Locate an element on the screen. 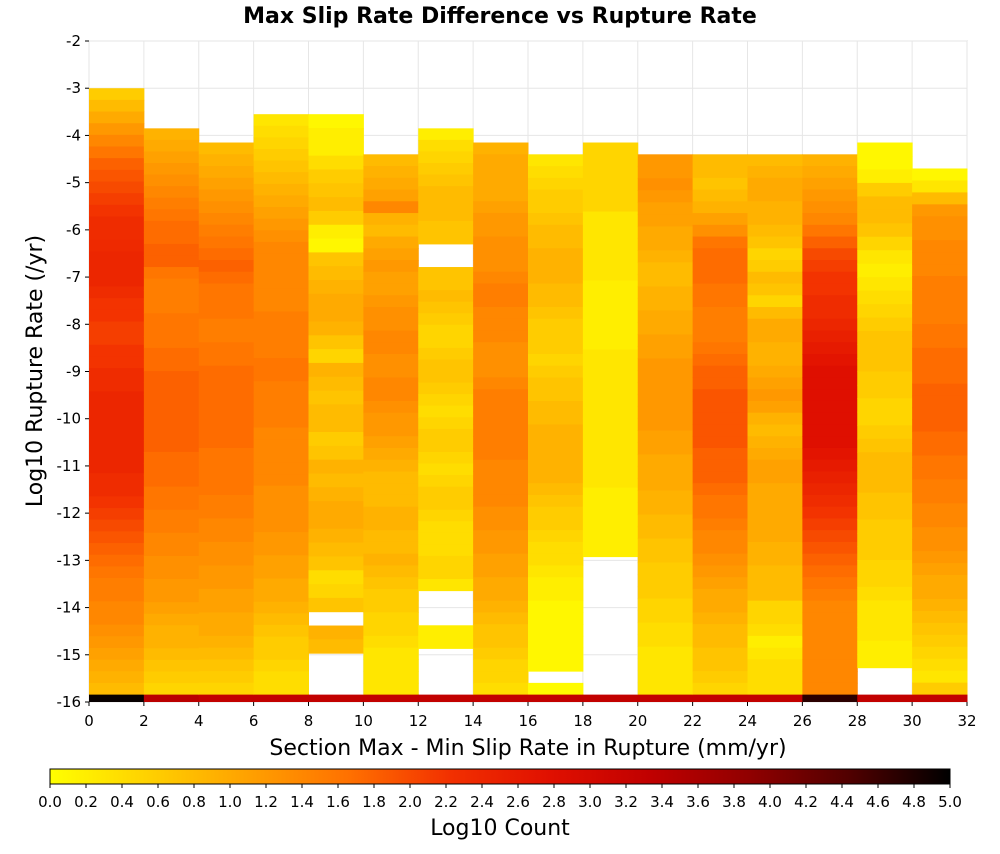 This screenshot has height=854, width=1000. colorbar-tick-label: 1.2 is located at coordinates (266, 802).